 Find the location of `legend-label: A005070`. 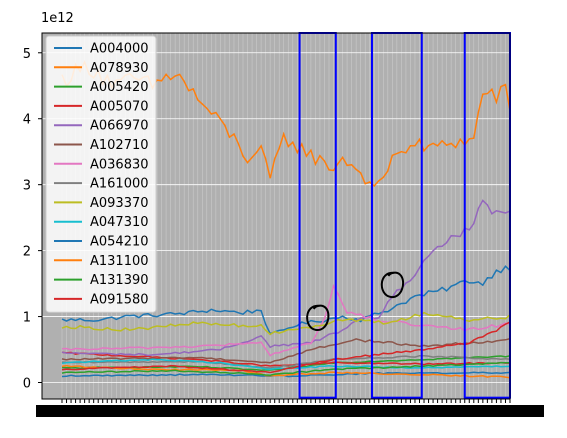

legend-label: A005070 is located at coordinates (119, 106).